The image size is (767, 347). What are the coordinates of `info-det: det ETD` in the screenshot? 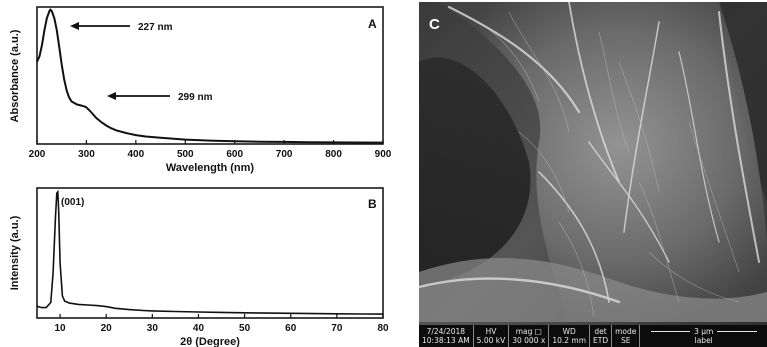 It's located at (601, 336).